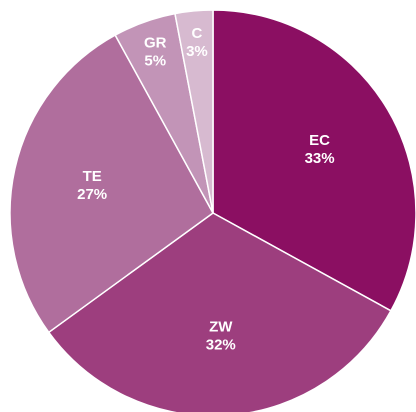 This screenshot has width=416, height=412. I want to click on slice-label: EC, so click(319, 140).